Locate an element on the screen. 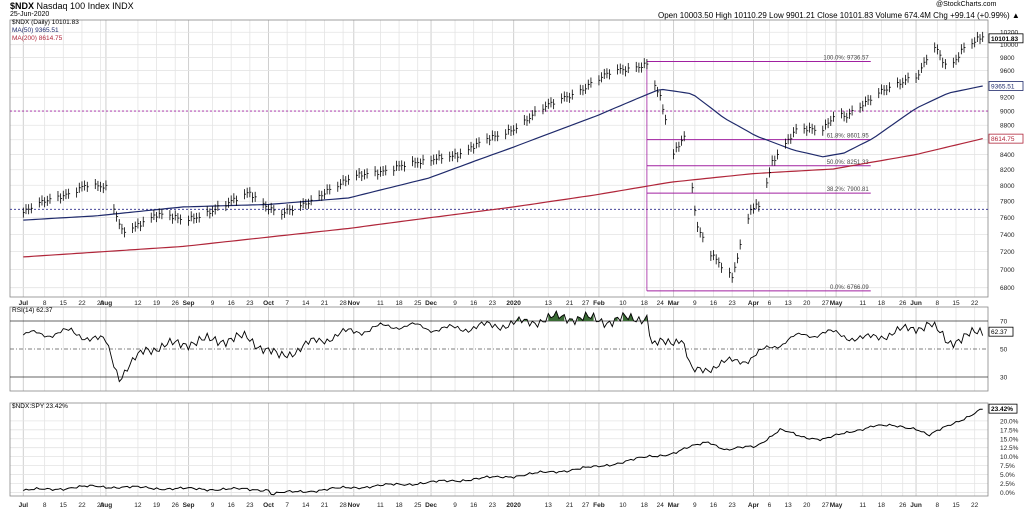 This screenshot has width=1024, height=512. fib-label: 50.0%: 8251.33 is located at coordinates (848, 163).